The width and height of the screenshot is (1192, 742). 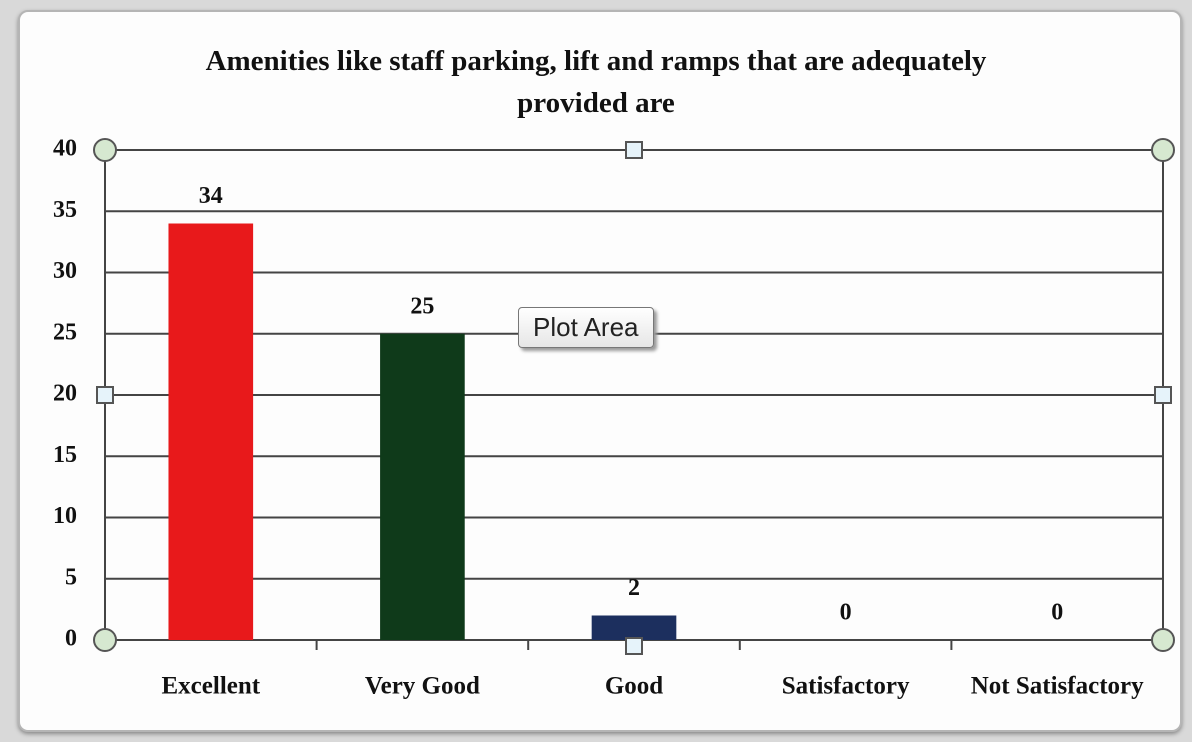 What do you see at coordinates (65, 394) in the screenshot?
I see `y-tick-label: 20` at bounding box center [65, 394].